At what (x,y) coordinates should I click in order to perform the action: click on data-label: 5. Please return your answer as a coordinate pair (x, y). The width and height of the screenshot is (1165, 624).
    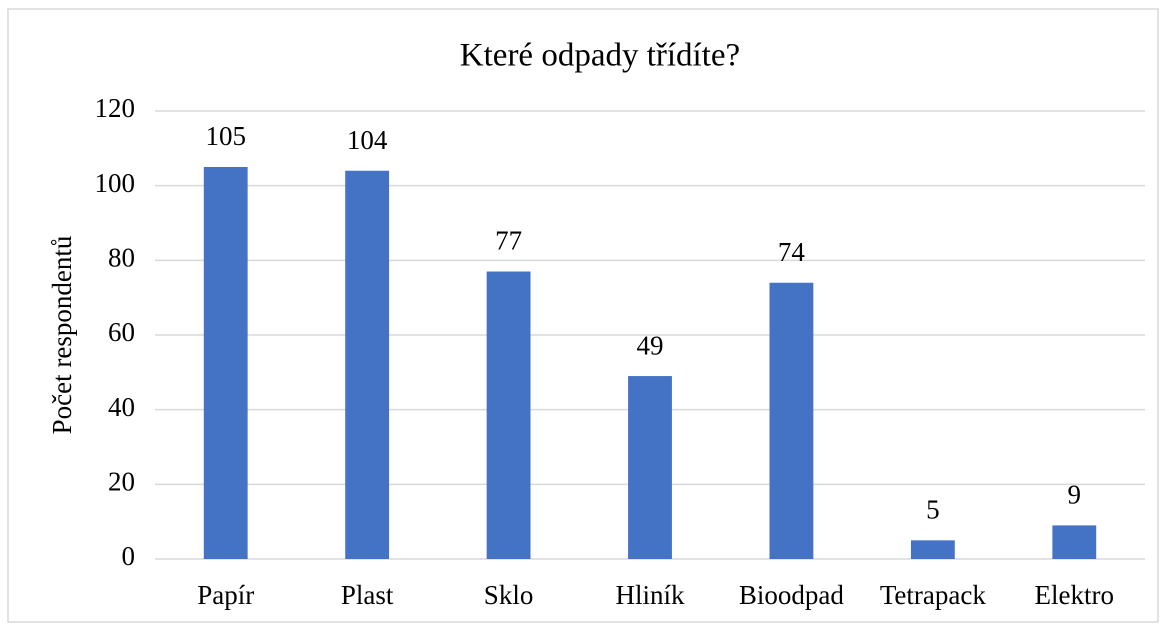
    Looking at the image, I should click on (933, 510).